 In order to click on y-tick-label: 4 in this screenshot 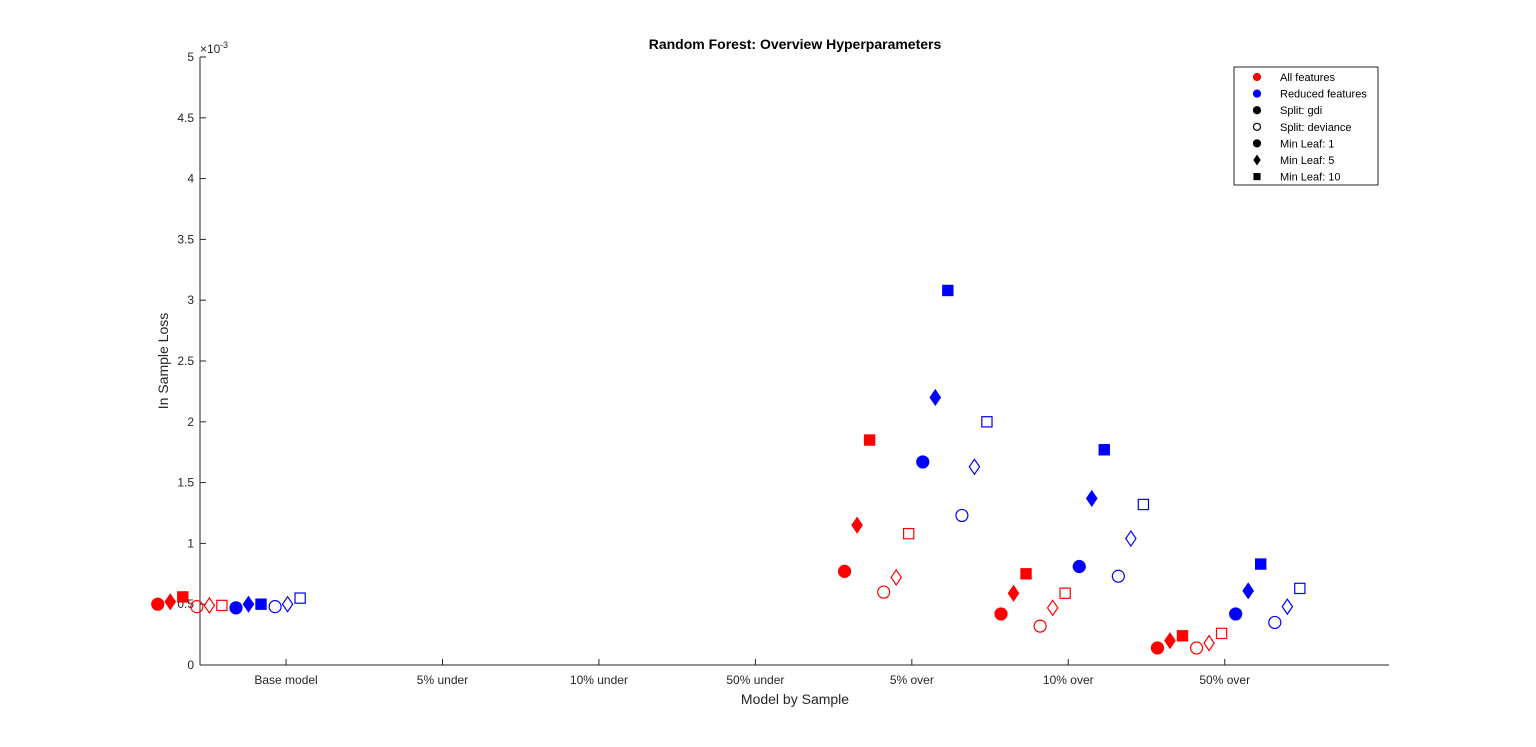, I will do `click(190, 179)`.